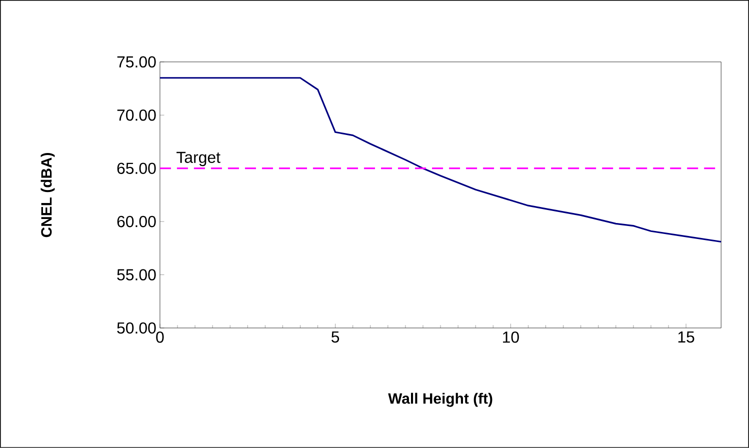  Describe the element at coordinates (198, 159) in the screenshot. I see `ref-line-label: Target` at that location.